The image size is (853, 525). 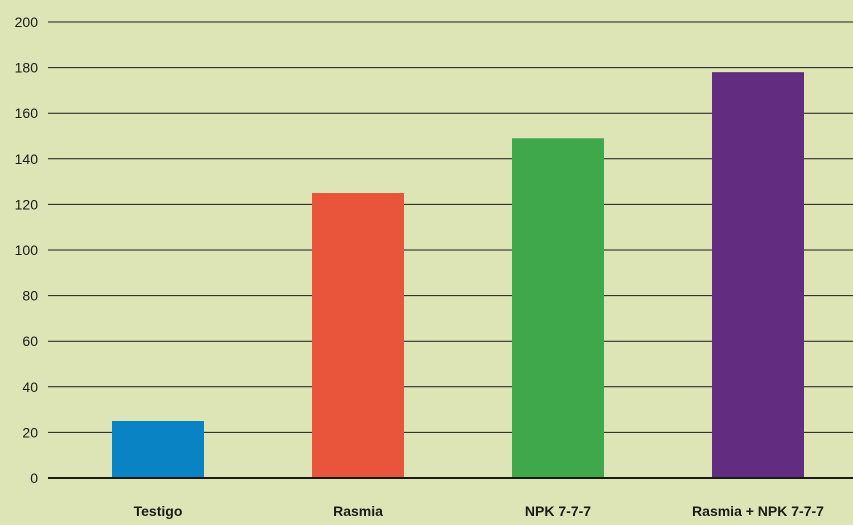 I want to click on x-category-label: Rasmia + NPK 7-7-7, so click(x=758, y=511).